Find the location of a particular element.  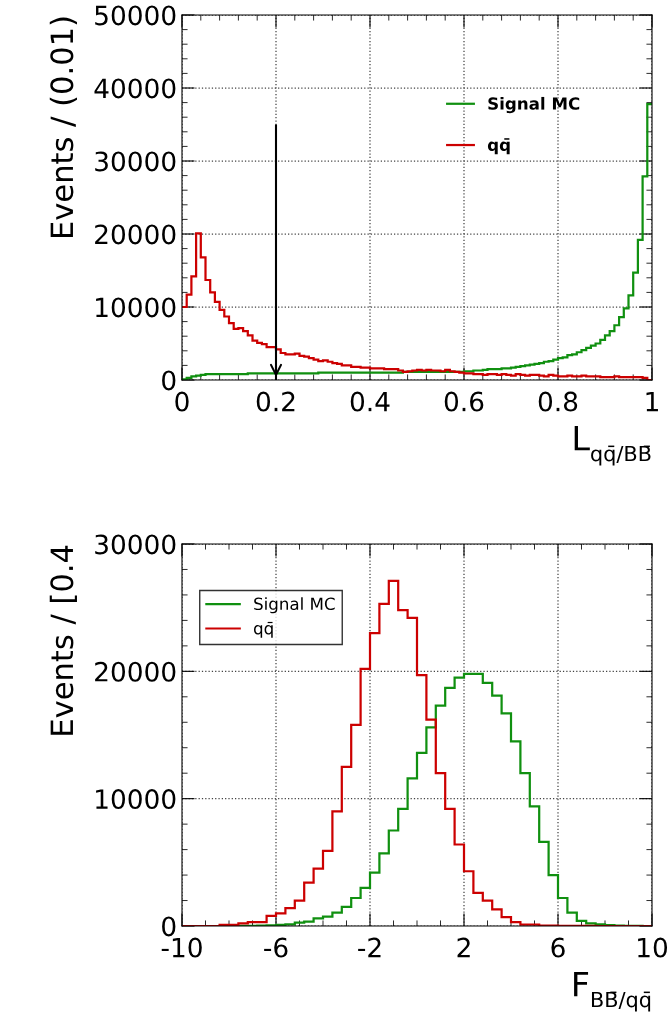

y-tick-label: 50000 is located at coordinates (135, 15).